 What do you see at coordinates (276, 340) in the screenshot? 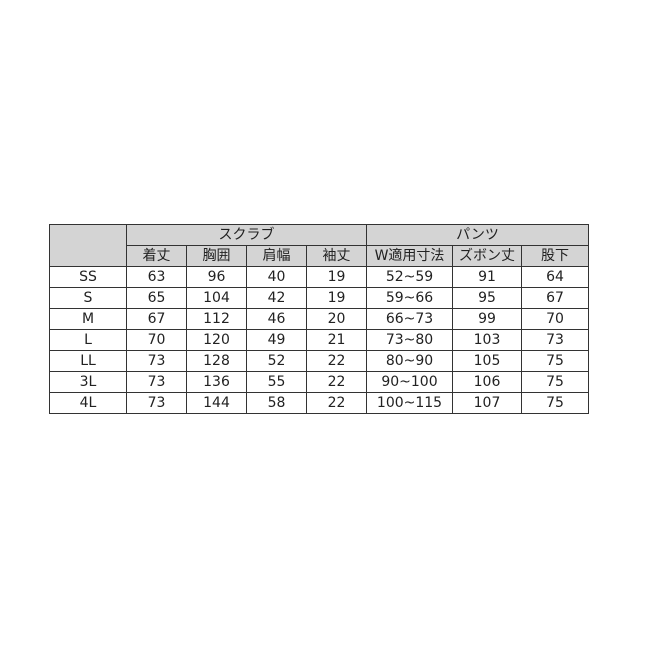
I see `value-cell: 49` at bounding box center [276, 340].